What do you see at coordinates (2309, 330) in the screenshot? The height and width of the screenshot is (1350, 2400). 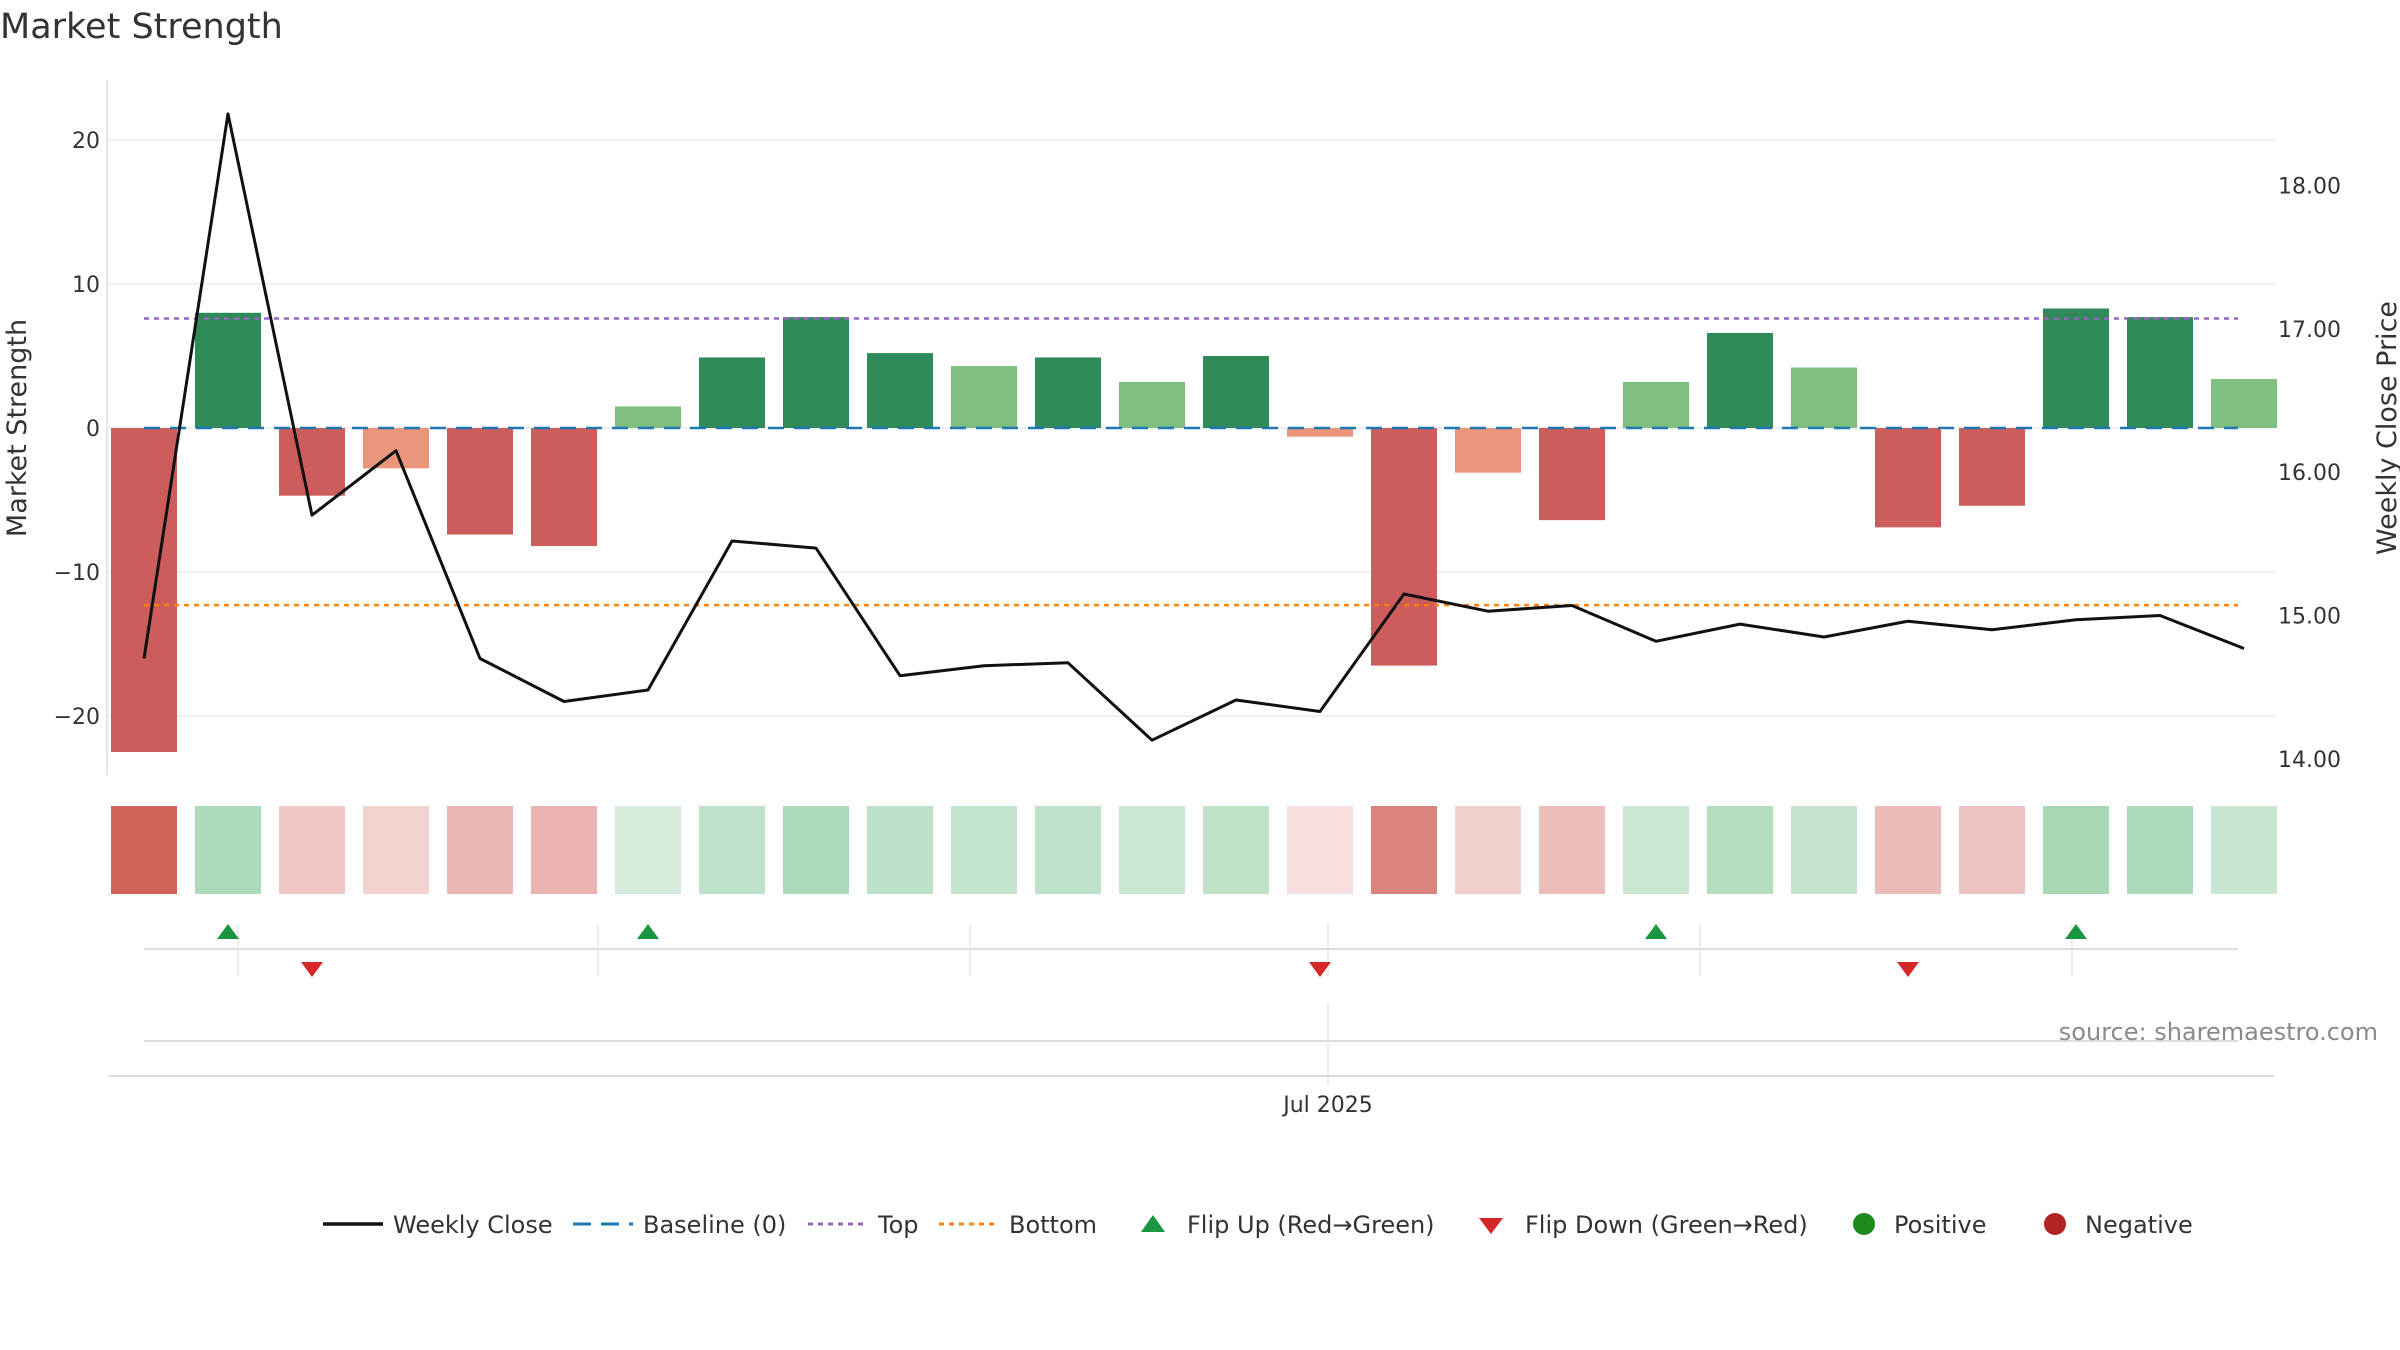 I see `y-tick-label-right: 17.00` at bounding box center [2309, 330].